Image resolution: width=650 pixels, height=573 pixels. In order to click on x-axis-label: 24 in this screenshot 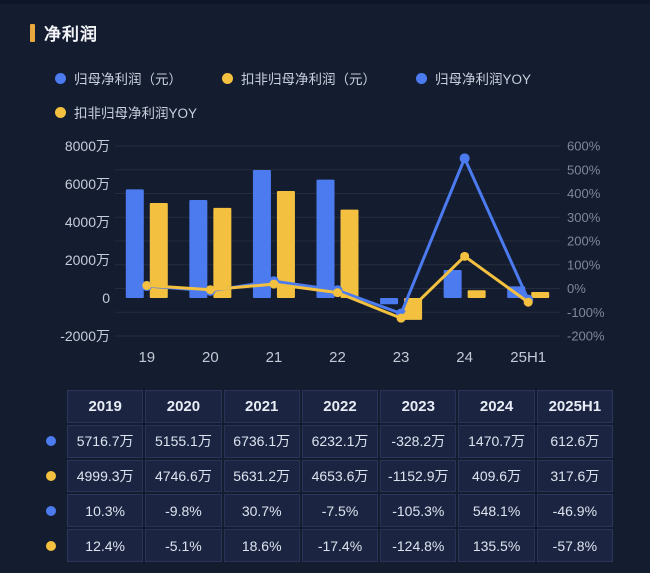, I will do `click(464, 357)`.